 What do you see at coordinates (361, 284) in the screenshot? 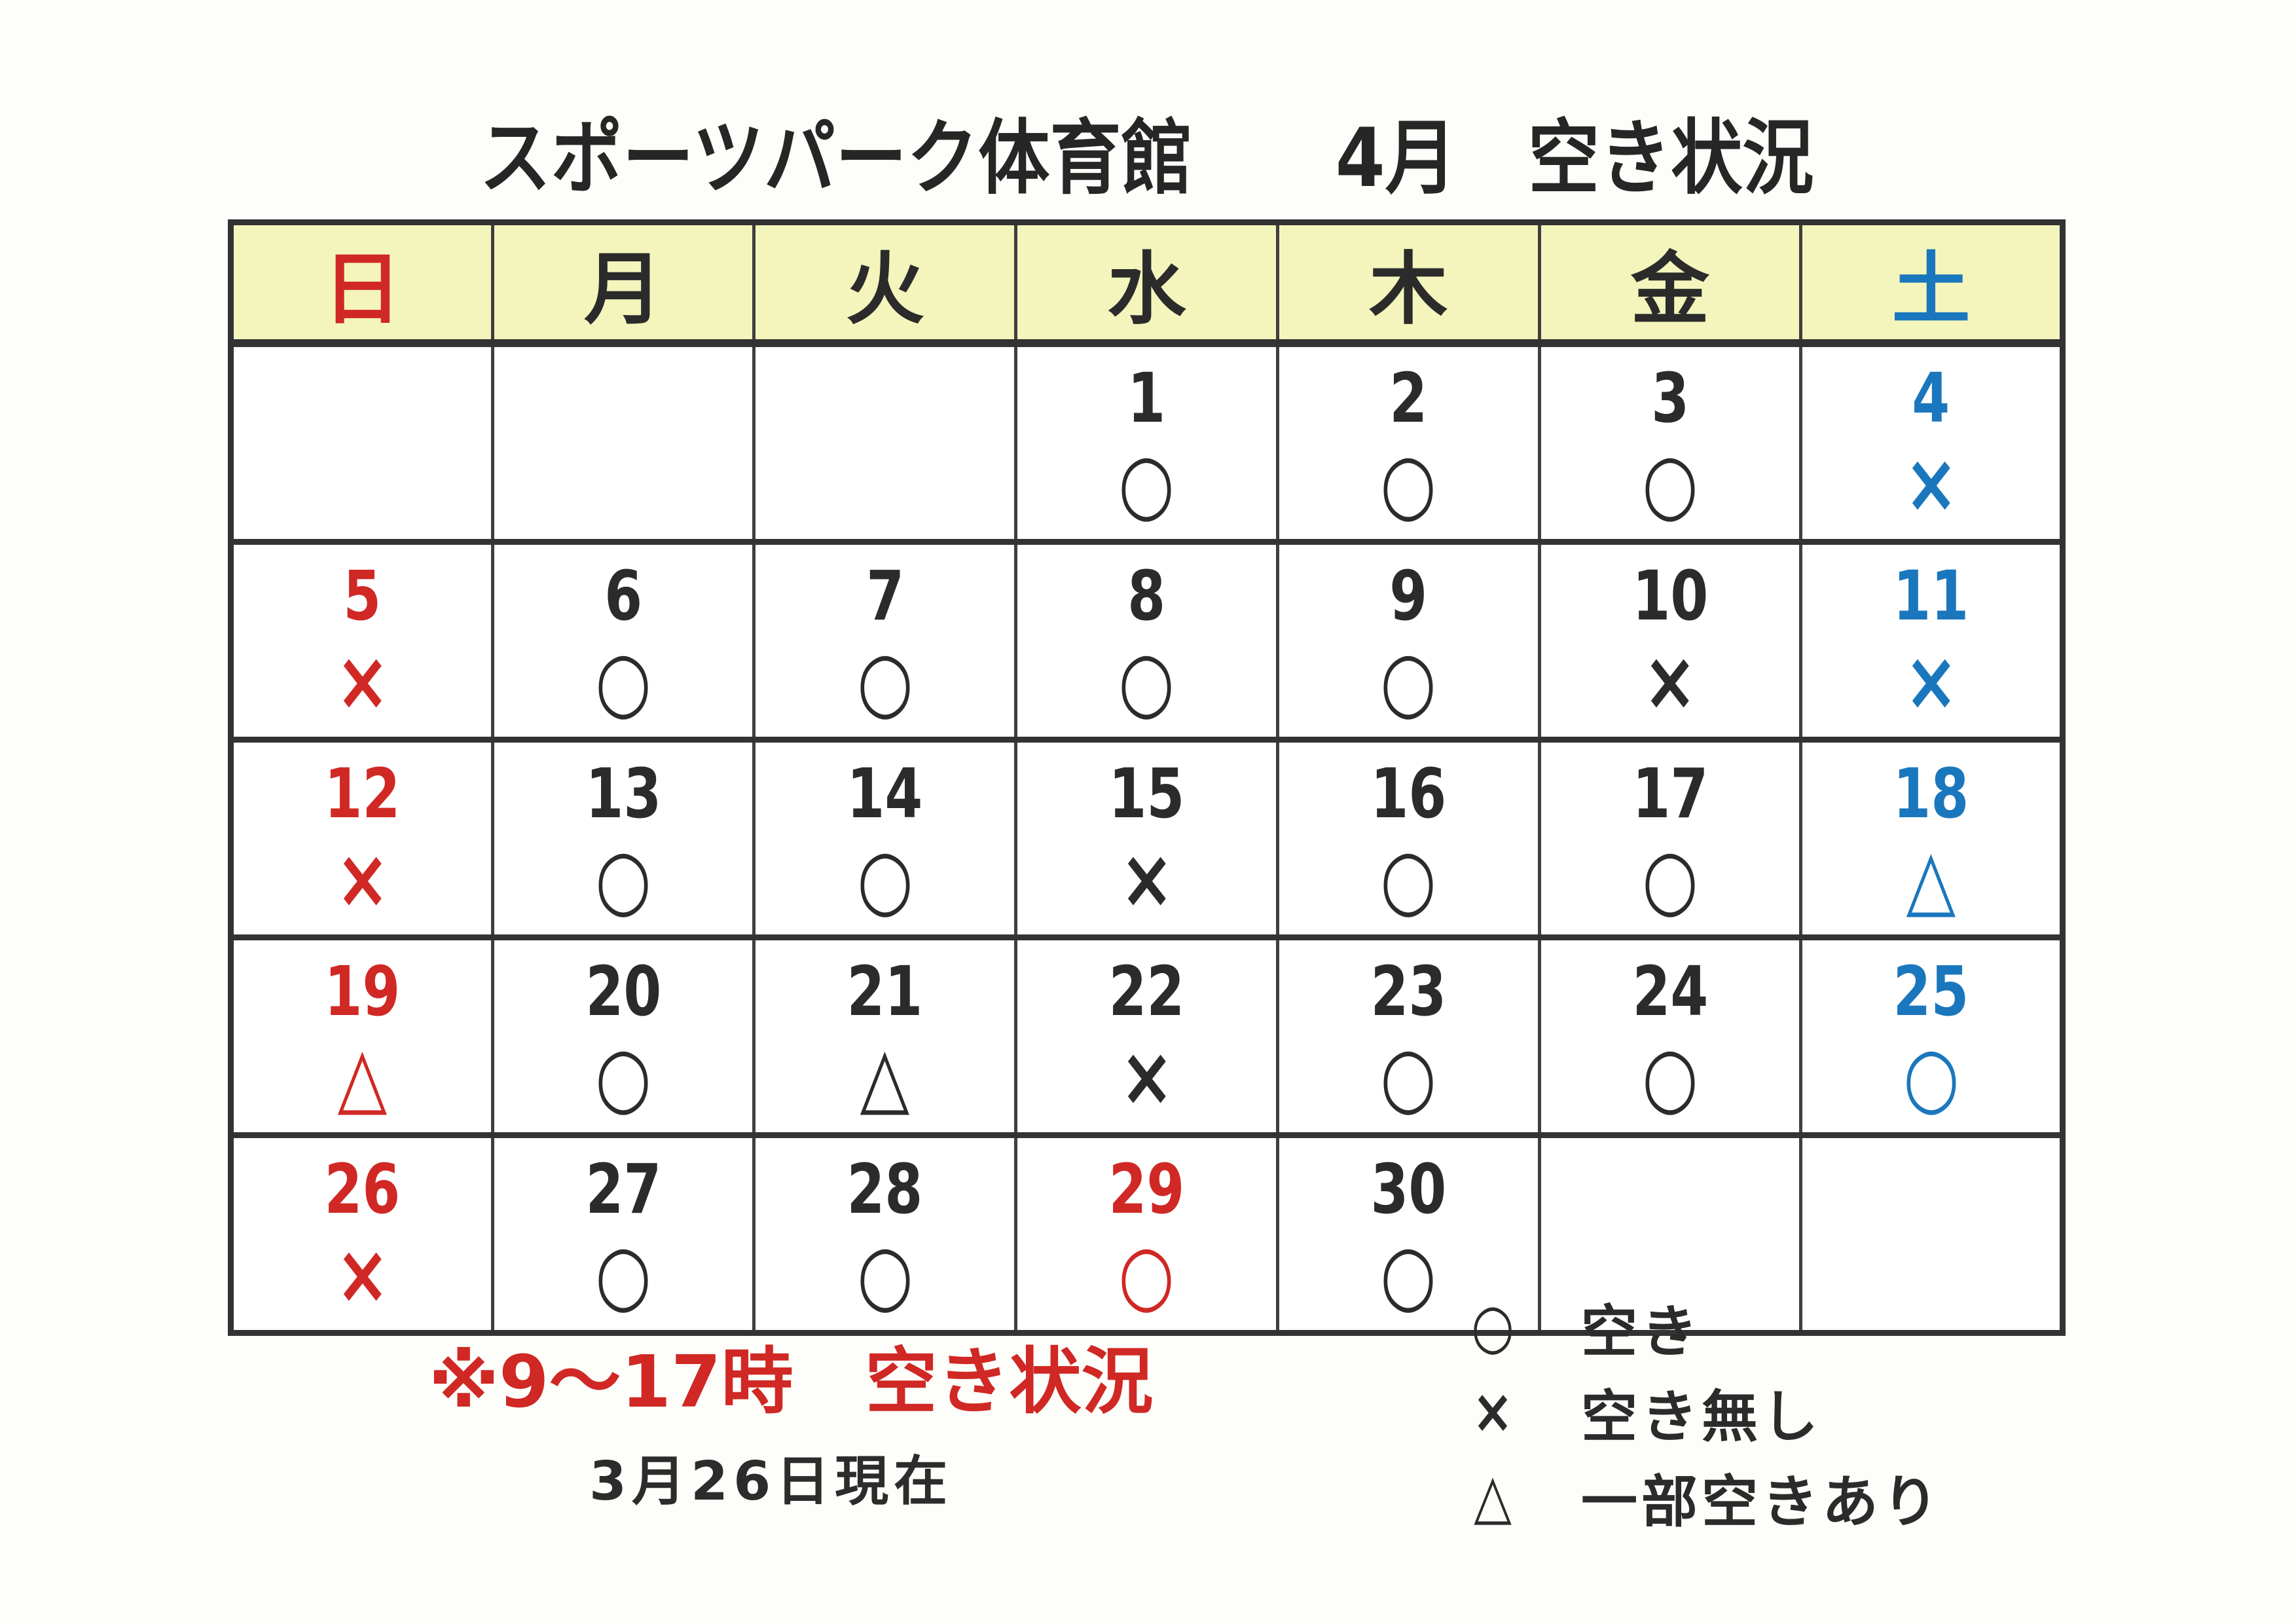
I see `weekday-header-sun: 日` at bounding box center [361, 284].